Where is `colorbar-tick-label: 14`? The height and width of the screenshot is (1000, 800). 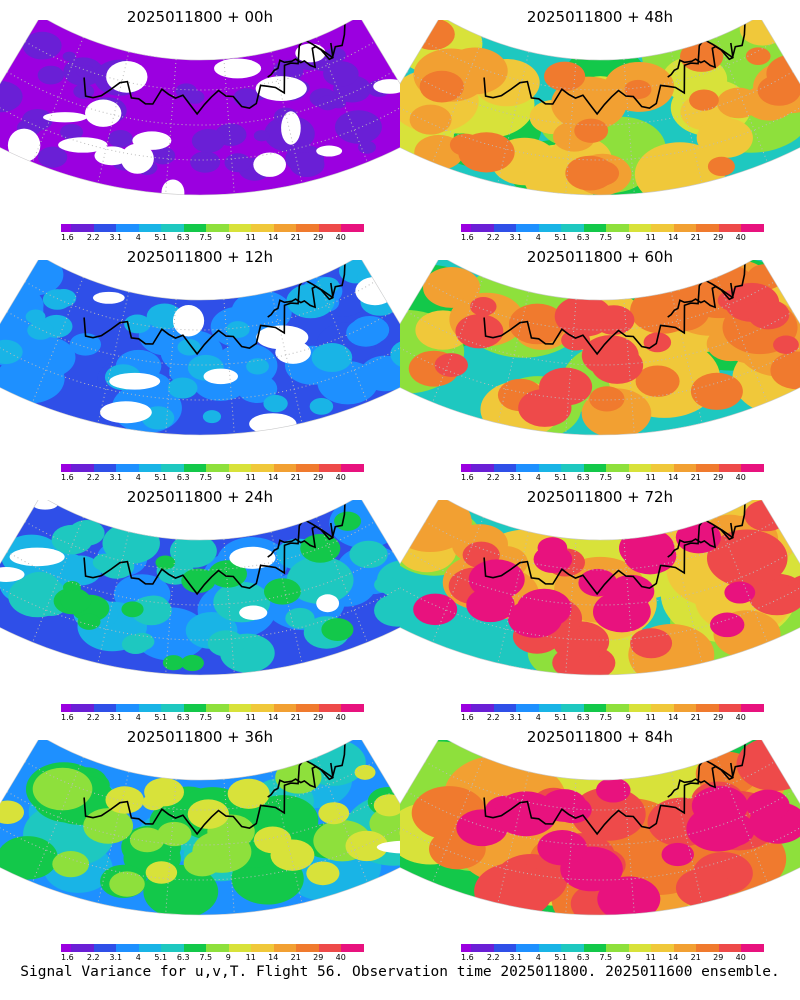
colorbar-tick-label: 14 is located at coordinates (273, 717).